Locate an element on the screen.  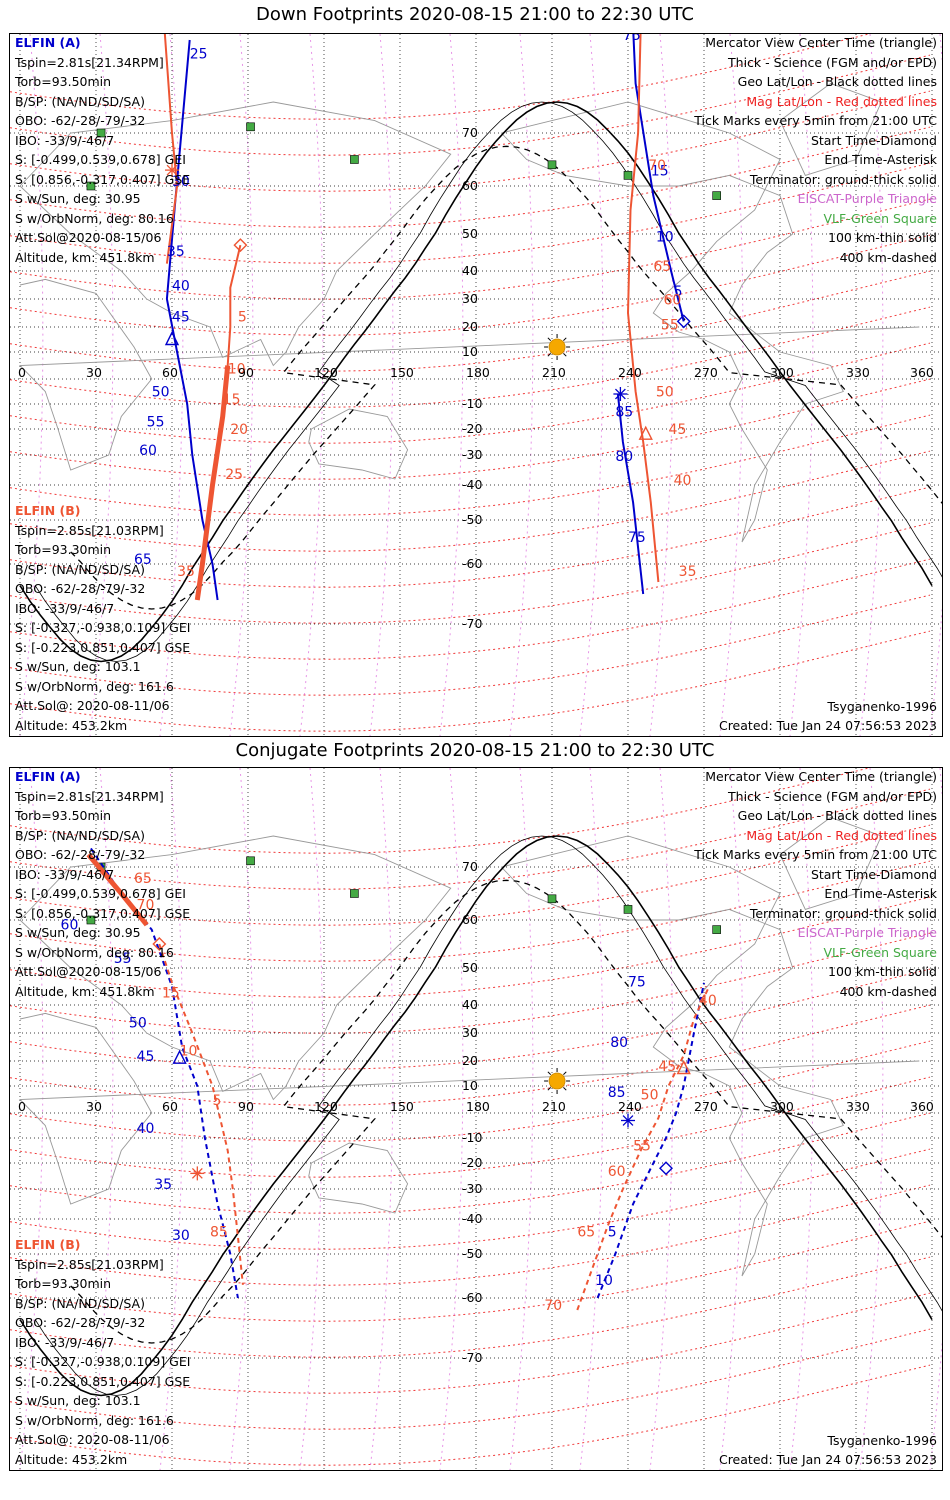
lon-tick-label: 60 is located at coordinates (170, 372).